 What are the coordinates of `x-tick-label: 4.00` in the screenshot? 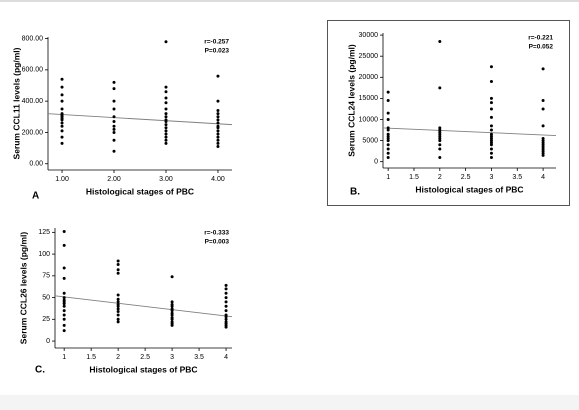 It's located at (218, 179).